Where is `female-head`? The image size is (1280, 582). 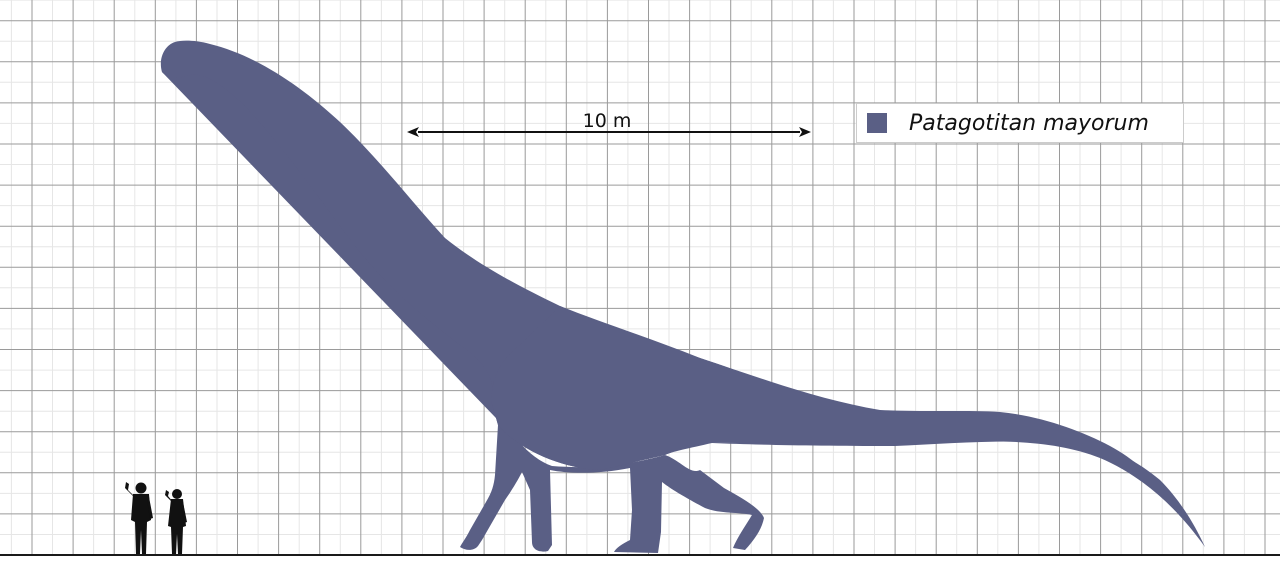
female-head is located at coordinates (177, 494).